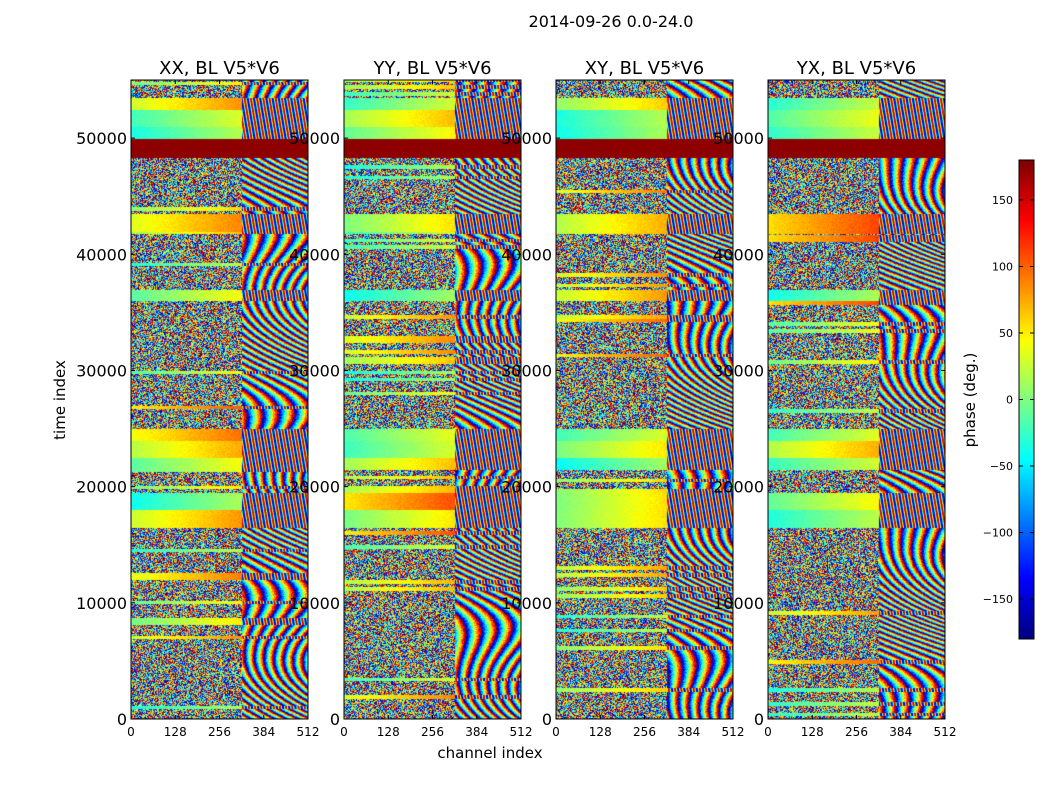 Image resolution: width=1050 pixels, height=800 pixels. What do you see at coordinates (1002, 266) in the screenshot?
I see `colorbar-tick-label: 100` at bounding box center [1002, 266].